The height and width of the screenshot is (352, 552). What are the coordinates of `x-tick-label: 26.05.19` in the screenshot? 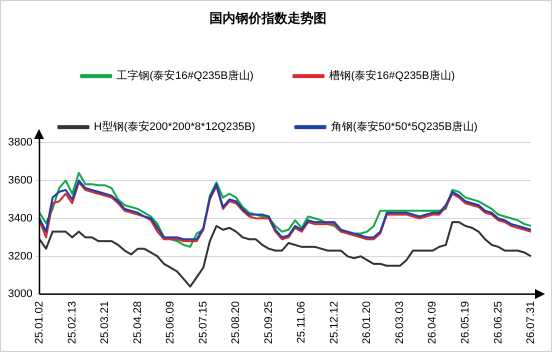 It's located at (465, 322).